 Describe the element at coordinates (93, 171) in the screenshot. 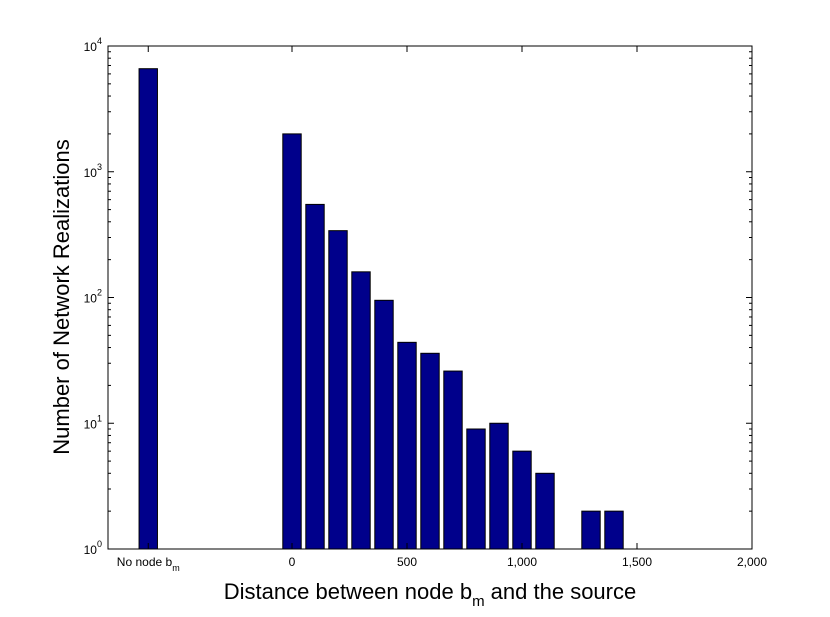

I see `y-tick-label-3: 10³` at that location.